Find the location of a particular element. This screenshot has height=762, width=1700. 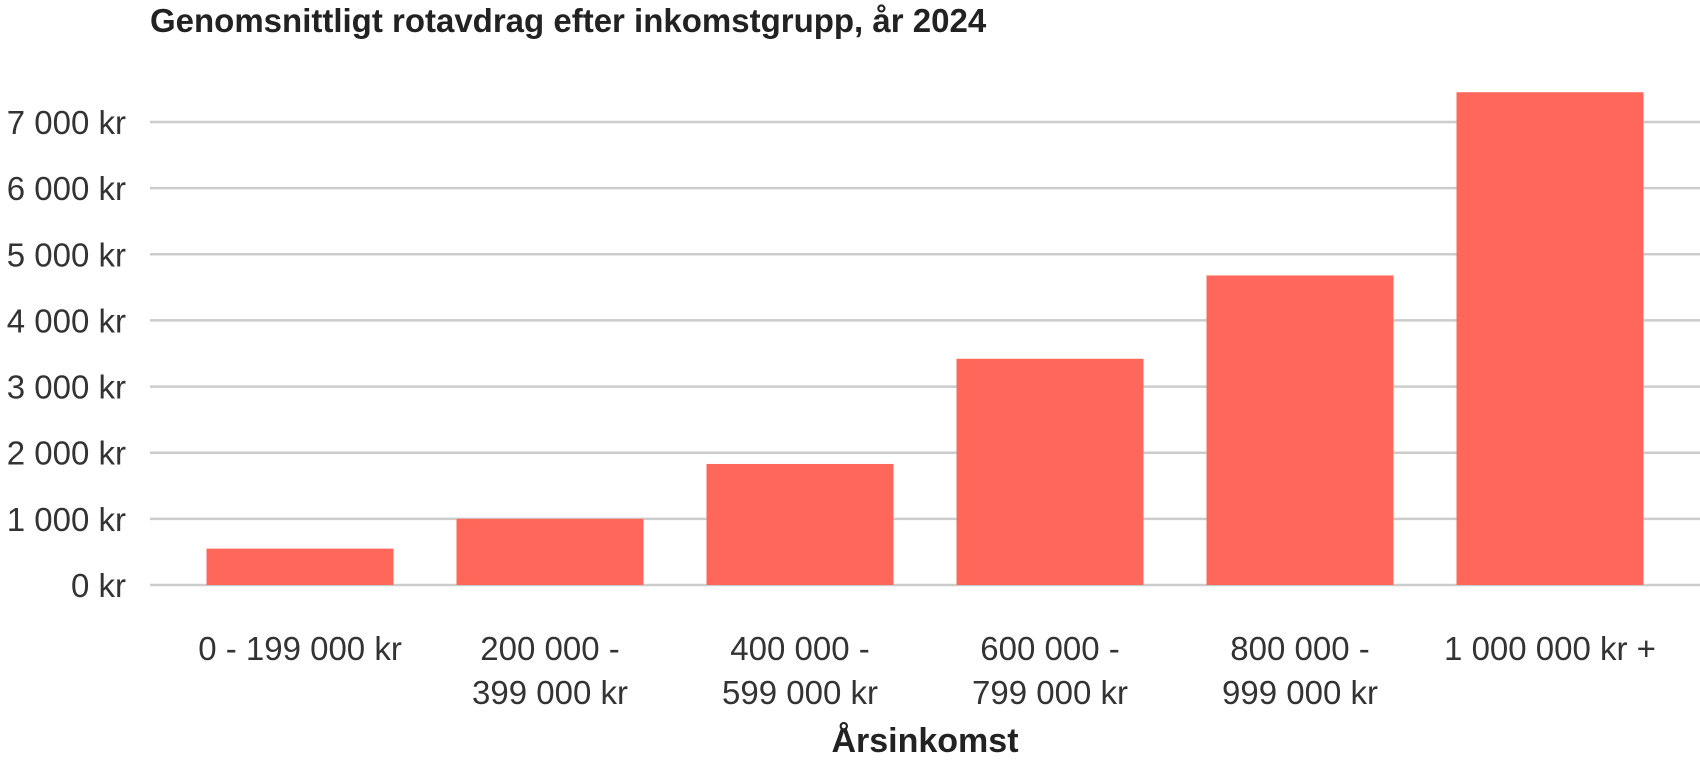

x-category-label: 799 000 kr is located at coordinates (1050, 692).